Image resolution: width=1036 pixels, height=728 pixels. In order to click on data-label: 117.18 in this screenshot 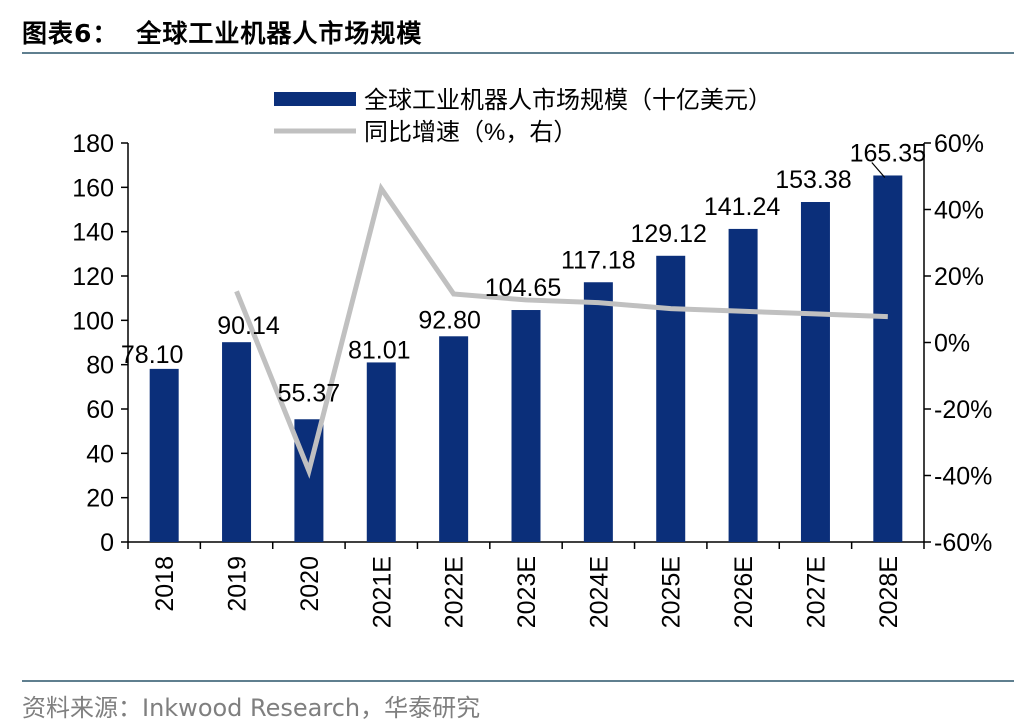, I will do `click(598, 260)`.